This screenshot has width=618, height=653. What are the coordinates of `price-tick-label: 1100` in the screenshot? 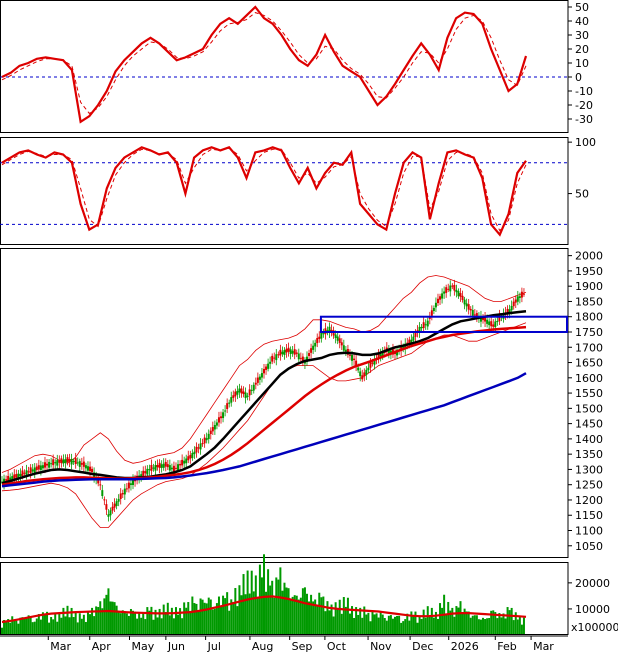 It's located at (589, 531).